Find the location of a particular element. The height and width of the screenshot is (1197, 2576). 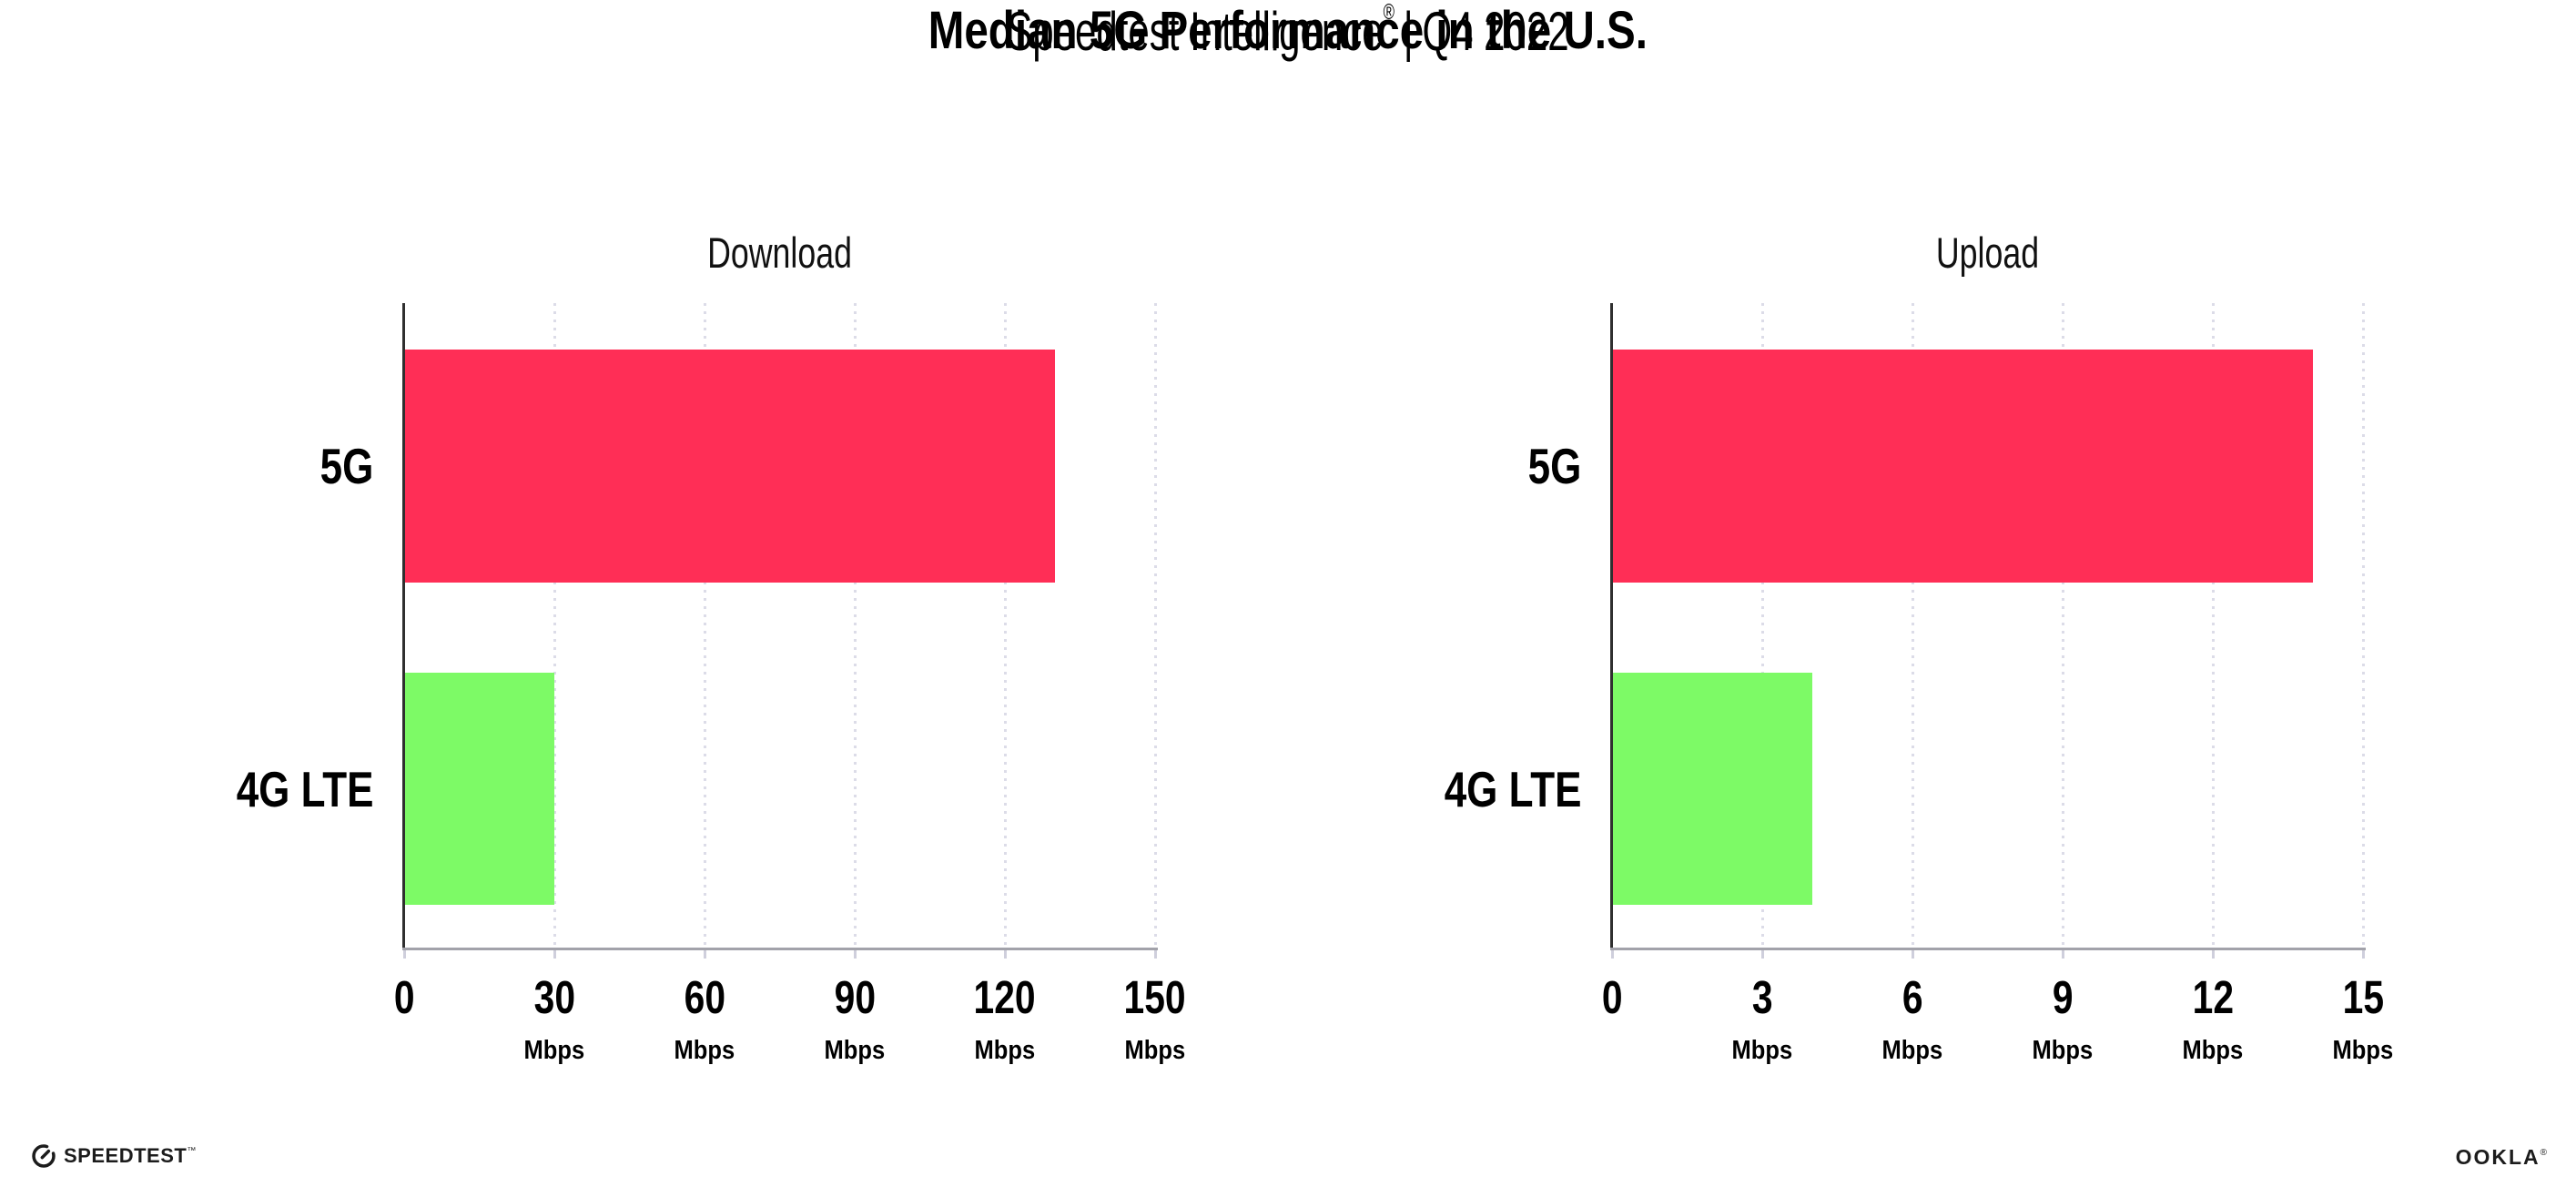

tick-unit-120: Mbps is located at coordinates (1005, 1051).